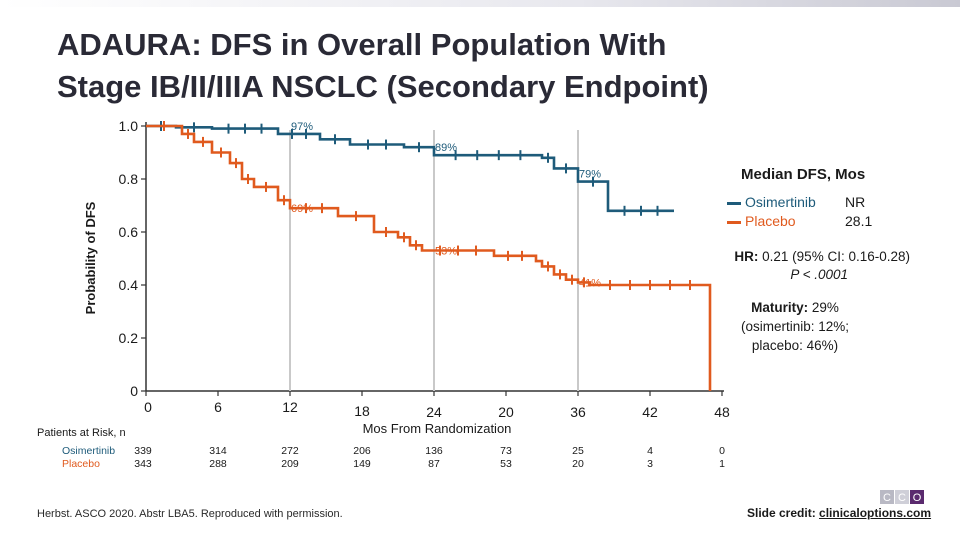 This screenshot has width=960, height=540. I want to click on risk-cell: 25, so click(578, 451).